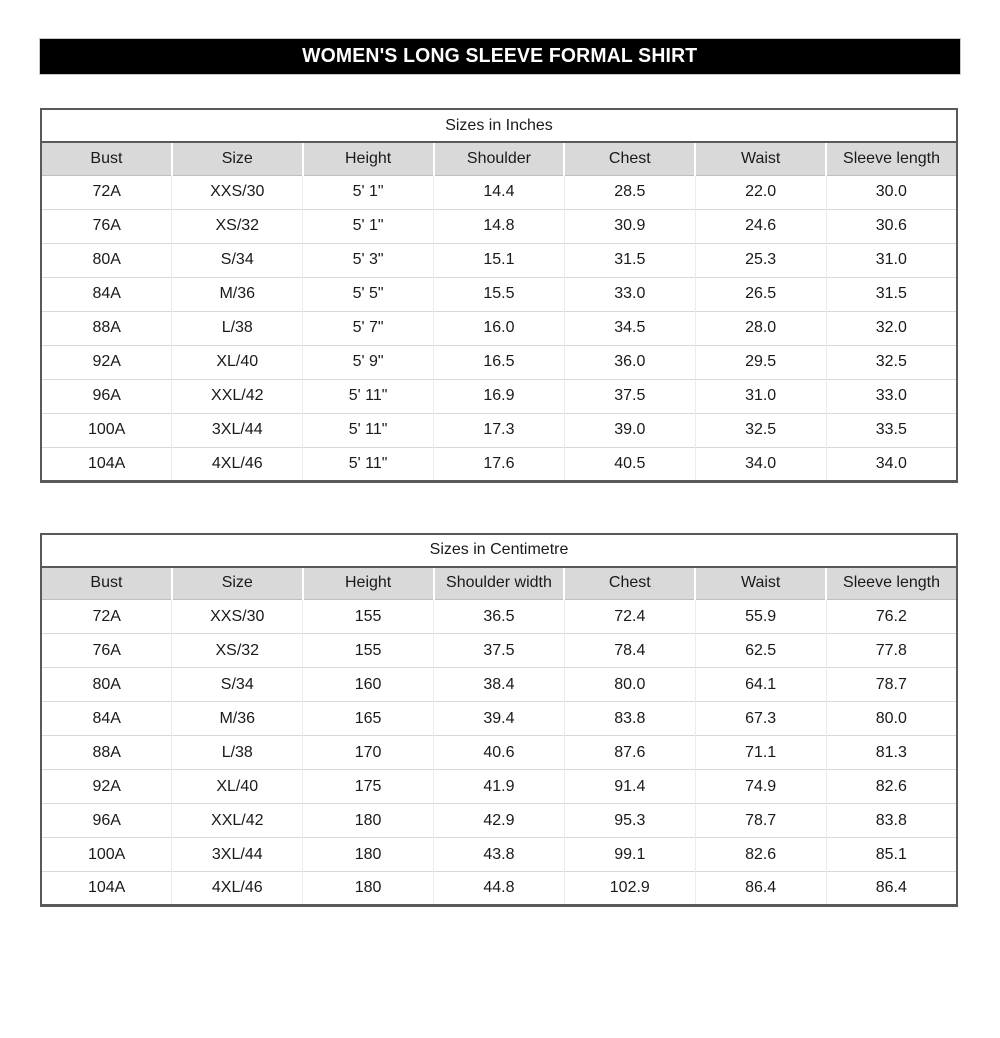 This screenshot has width=1000, height=1038. I want to click on column-header: Shoulder width, so click(498, 583).